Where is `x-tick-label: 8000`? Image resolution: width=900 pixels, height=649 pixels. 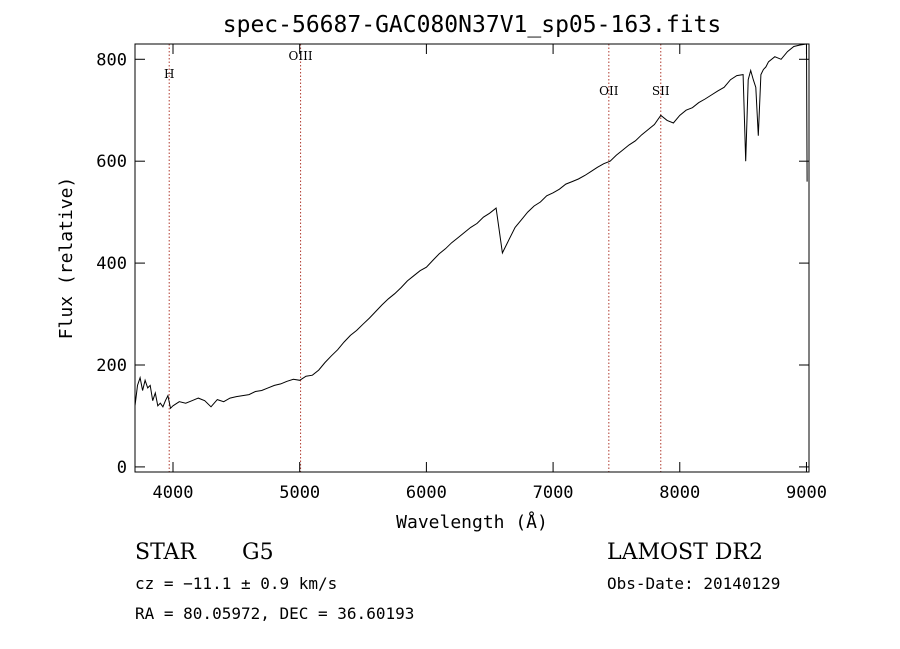 x-tick-label: 8000 is located at coordinates (679, 493).